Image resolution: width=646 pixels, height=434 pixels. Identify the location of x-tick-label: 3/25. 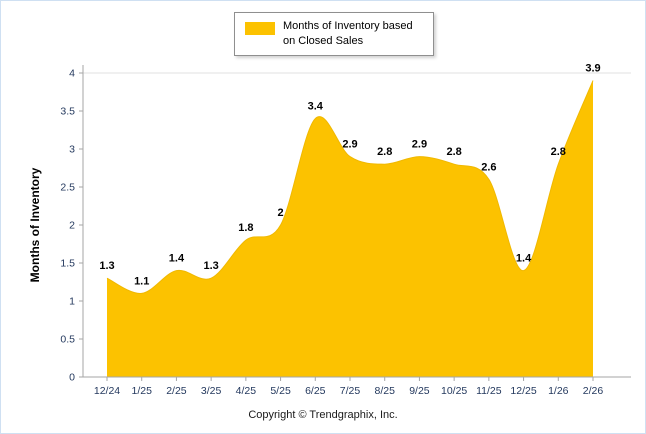
(211, 391).